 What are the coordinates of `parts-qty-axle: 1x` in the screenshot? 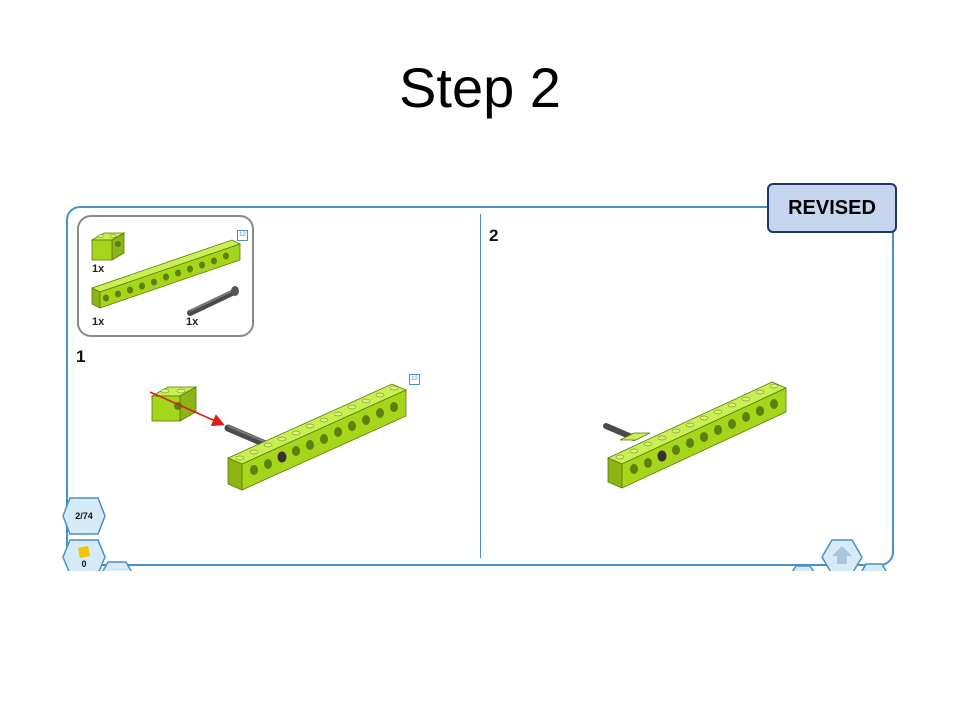 It's located at (192, 322).